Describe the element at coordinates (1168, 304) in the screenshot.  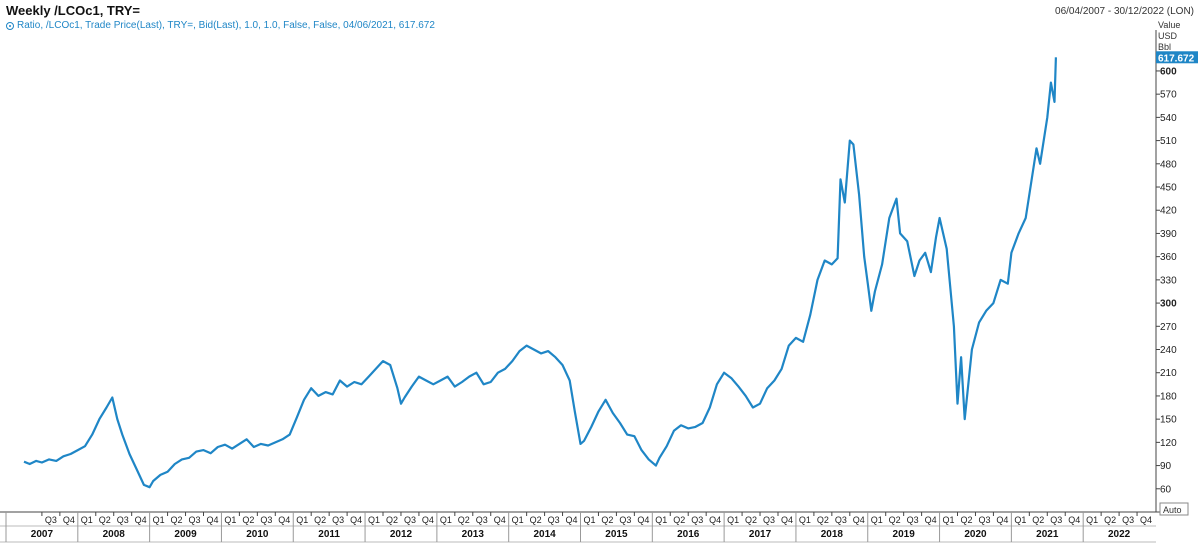
I see `y-tick-label: 300` at that location.